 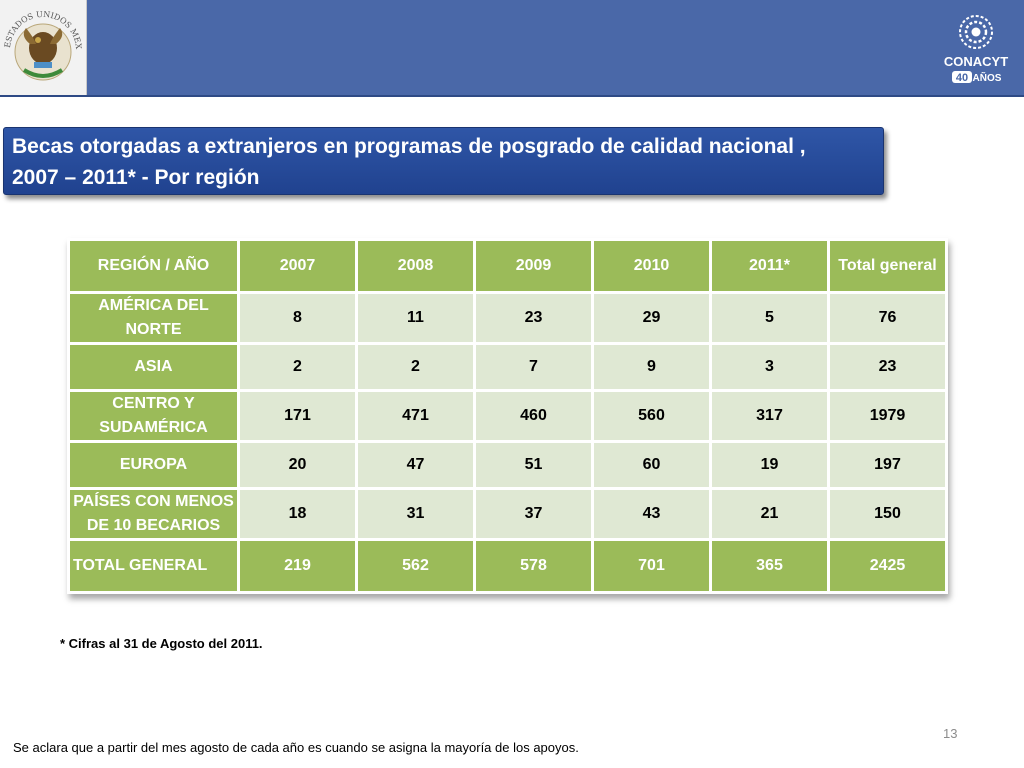 I want to click on total-value-cell: 562, so click(x=415, y=566).